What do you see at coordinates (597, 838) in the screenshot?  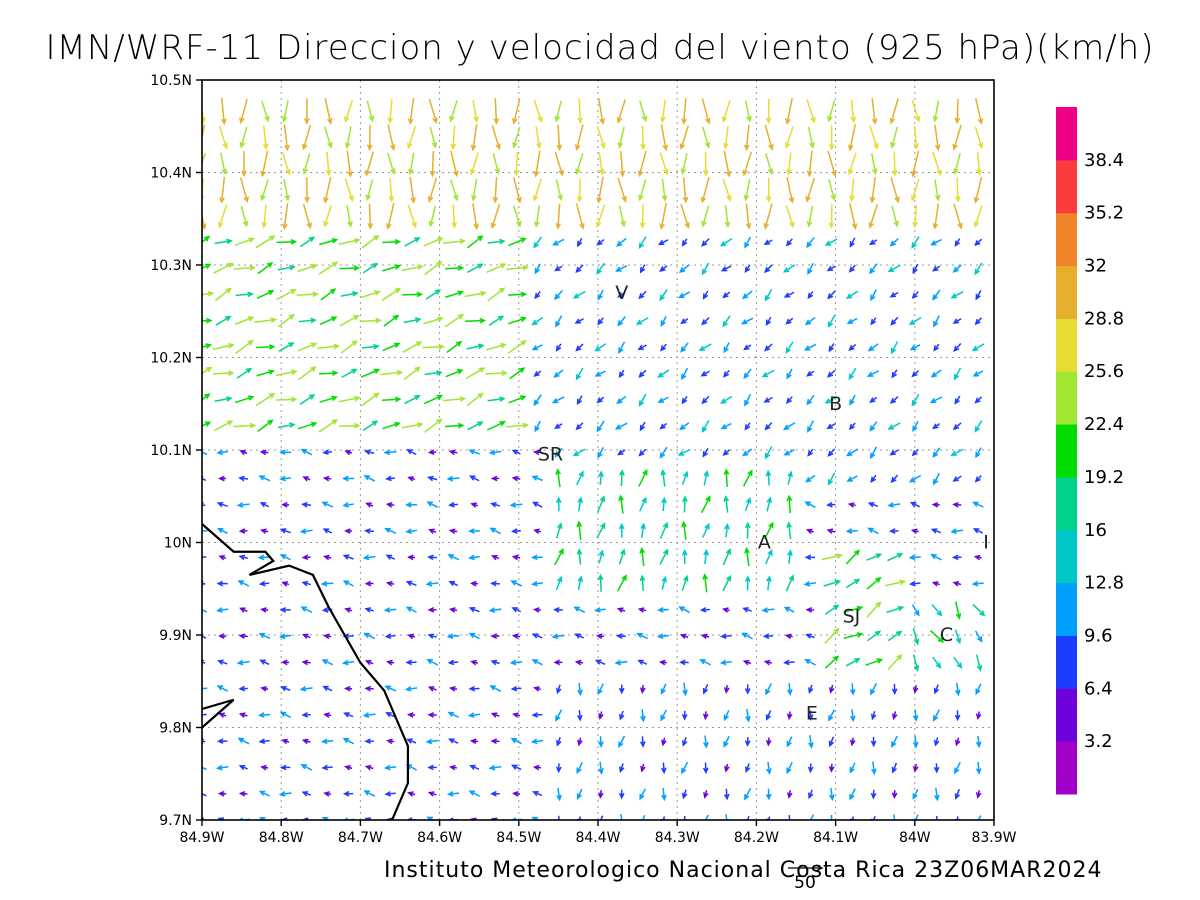 I see `x-tick-label: 84.4W` at bounding box center [597, 838].